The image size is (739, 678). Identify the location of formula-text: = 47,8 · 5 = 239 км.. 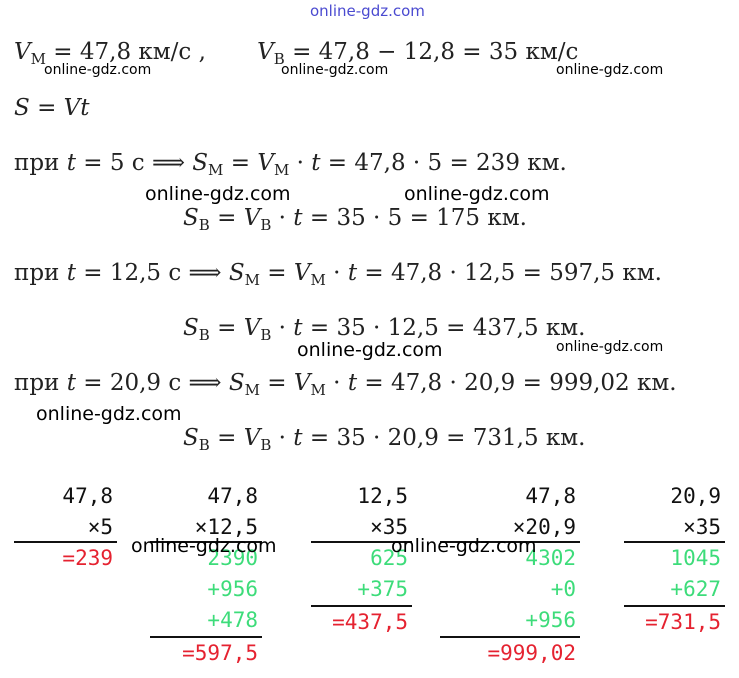
(443, 163).